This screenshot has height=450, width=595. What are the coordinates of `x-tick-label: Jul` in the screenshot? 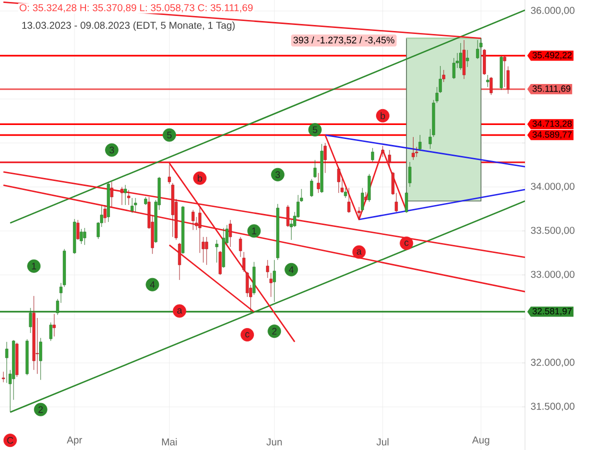 It's located at (382, 442).